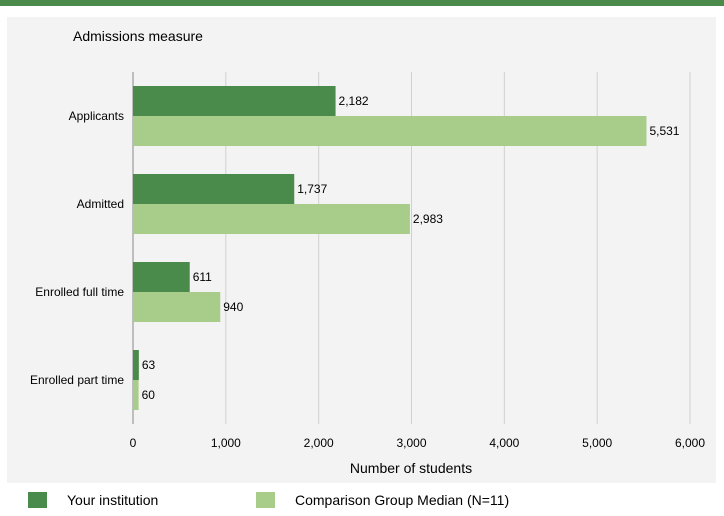  Describe the element at coordinates (136, 395) in the screenshot. I see `bar-enrolled-part-time-comparison-group` at that location.